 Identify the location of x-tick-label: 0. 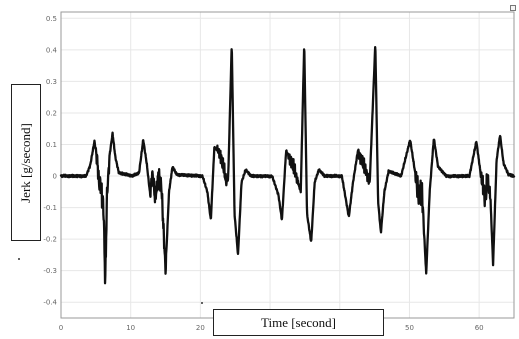
(61, 328).